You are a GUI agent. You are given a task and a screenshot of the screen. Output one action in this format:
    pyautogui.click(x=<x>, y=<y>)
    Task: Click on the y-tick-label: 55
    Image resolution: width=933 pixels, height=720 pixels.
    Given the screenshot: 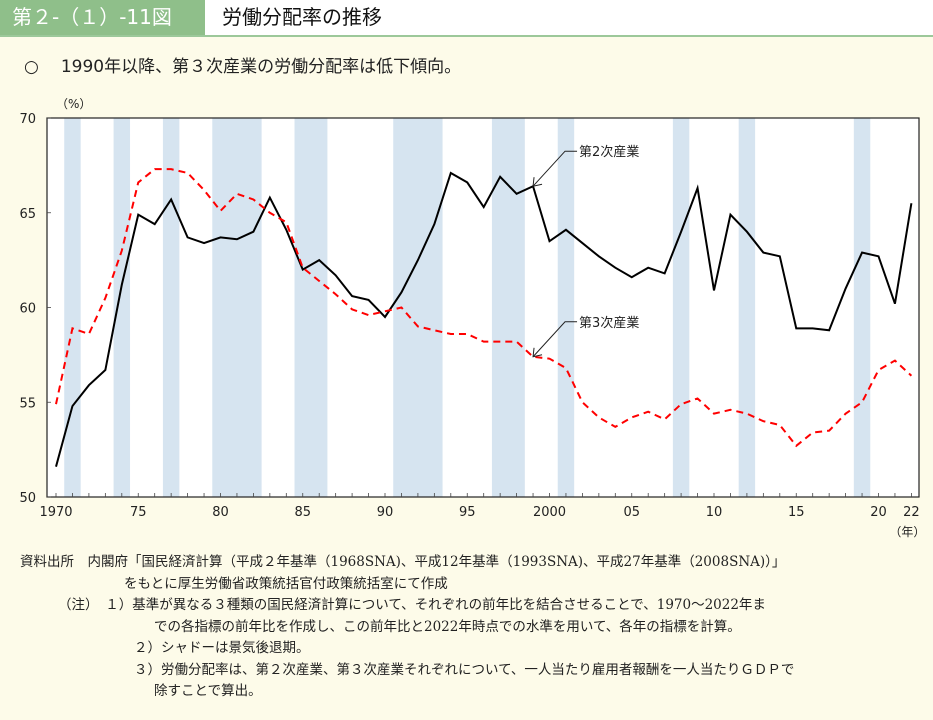 What is the action you would take?
    pyautogui.click(x=27, y=403)
    